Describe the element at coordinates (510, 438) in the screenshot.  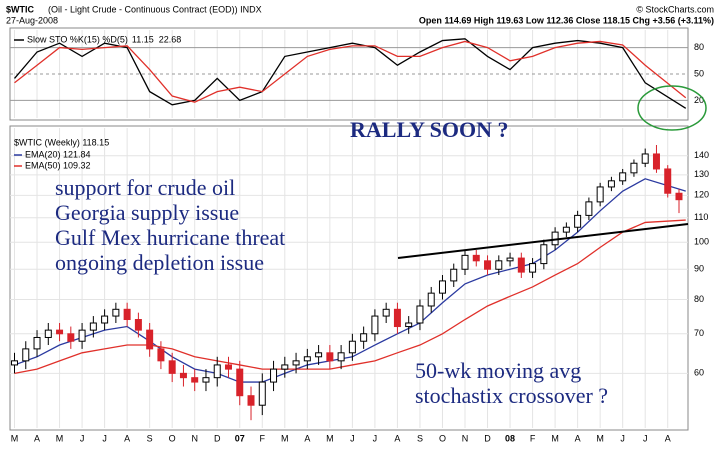
I see `x-tick-label: 08` at that location.